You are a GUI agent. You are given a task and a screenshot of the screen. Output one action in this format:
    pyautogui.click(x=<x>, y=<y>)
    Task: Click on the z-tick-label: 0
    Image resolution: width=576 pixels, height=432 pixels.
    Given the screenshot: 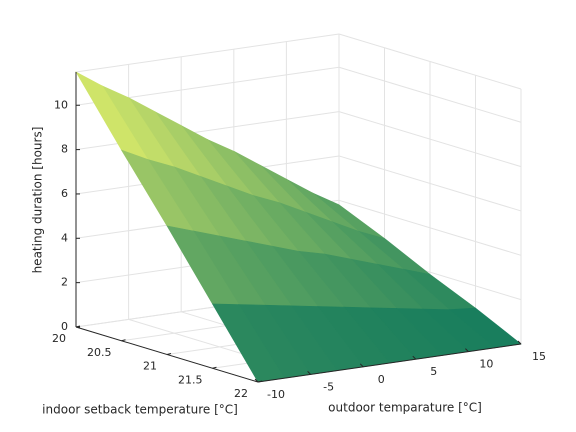 What is the action you would take?
    pyautogui.click(x=64, y=326)
    